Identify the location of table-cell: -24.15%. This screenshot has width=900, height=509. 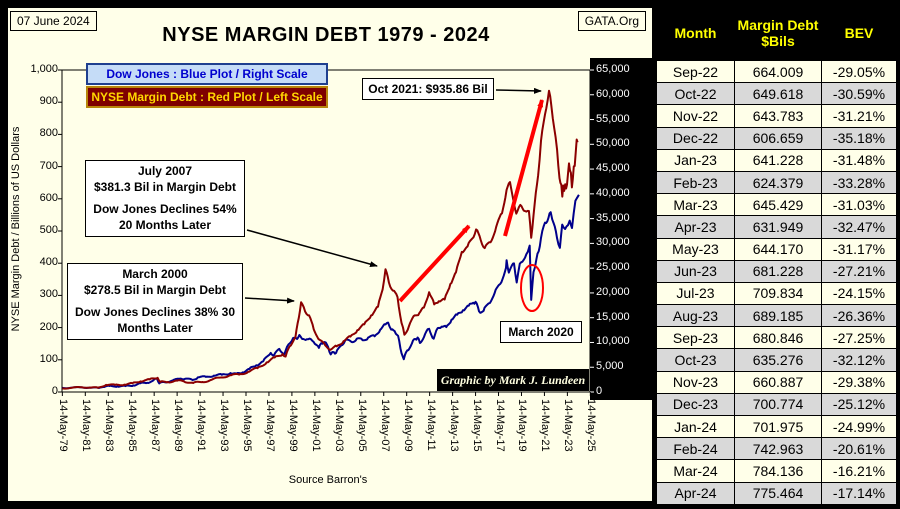
(859, 293).